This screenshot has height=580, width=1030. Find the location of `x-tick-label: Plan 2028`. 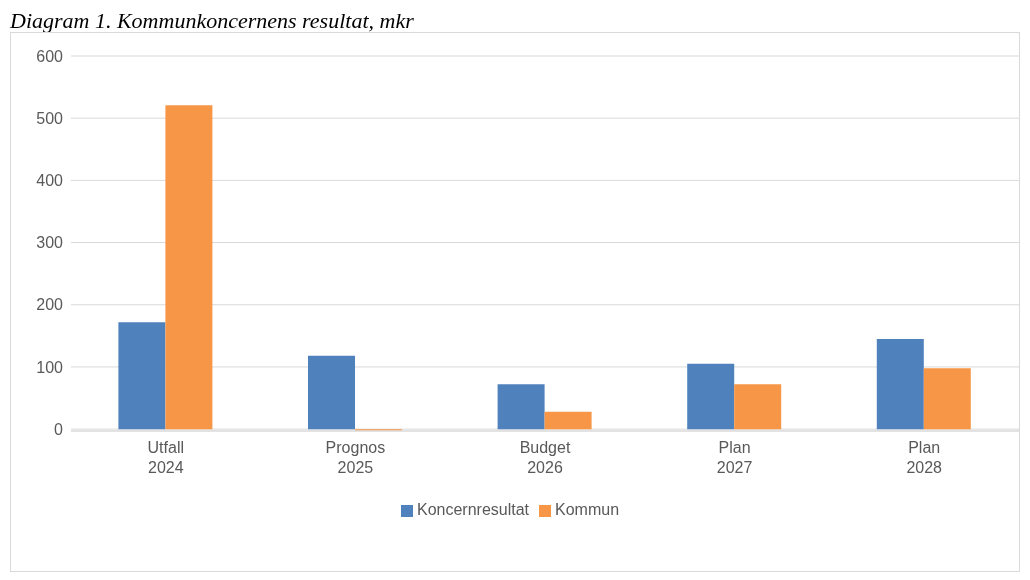

x-tick-label: Plan 2028 is located at coordinates (924, 457).